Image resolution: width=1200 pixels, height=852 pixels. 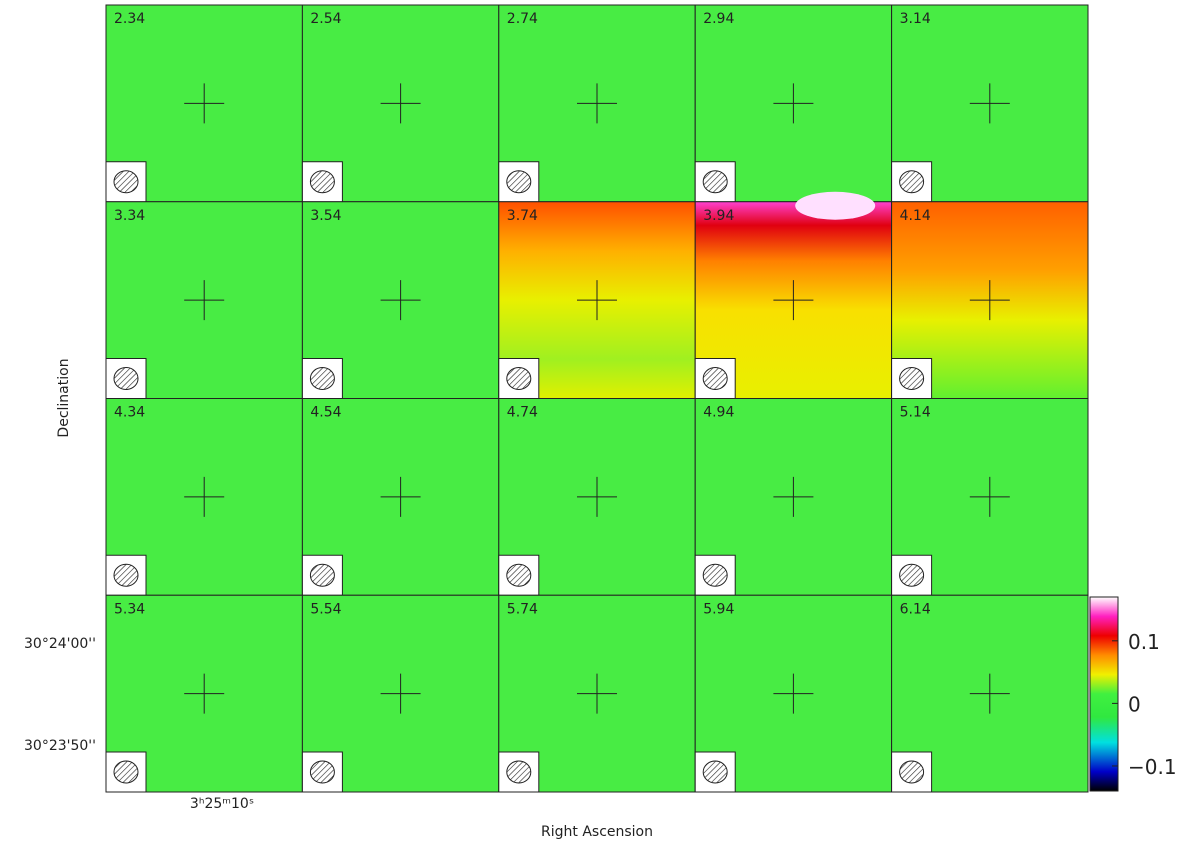 I want to click on channel-label: 5.34, so click(x=129, y=609).